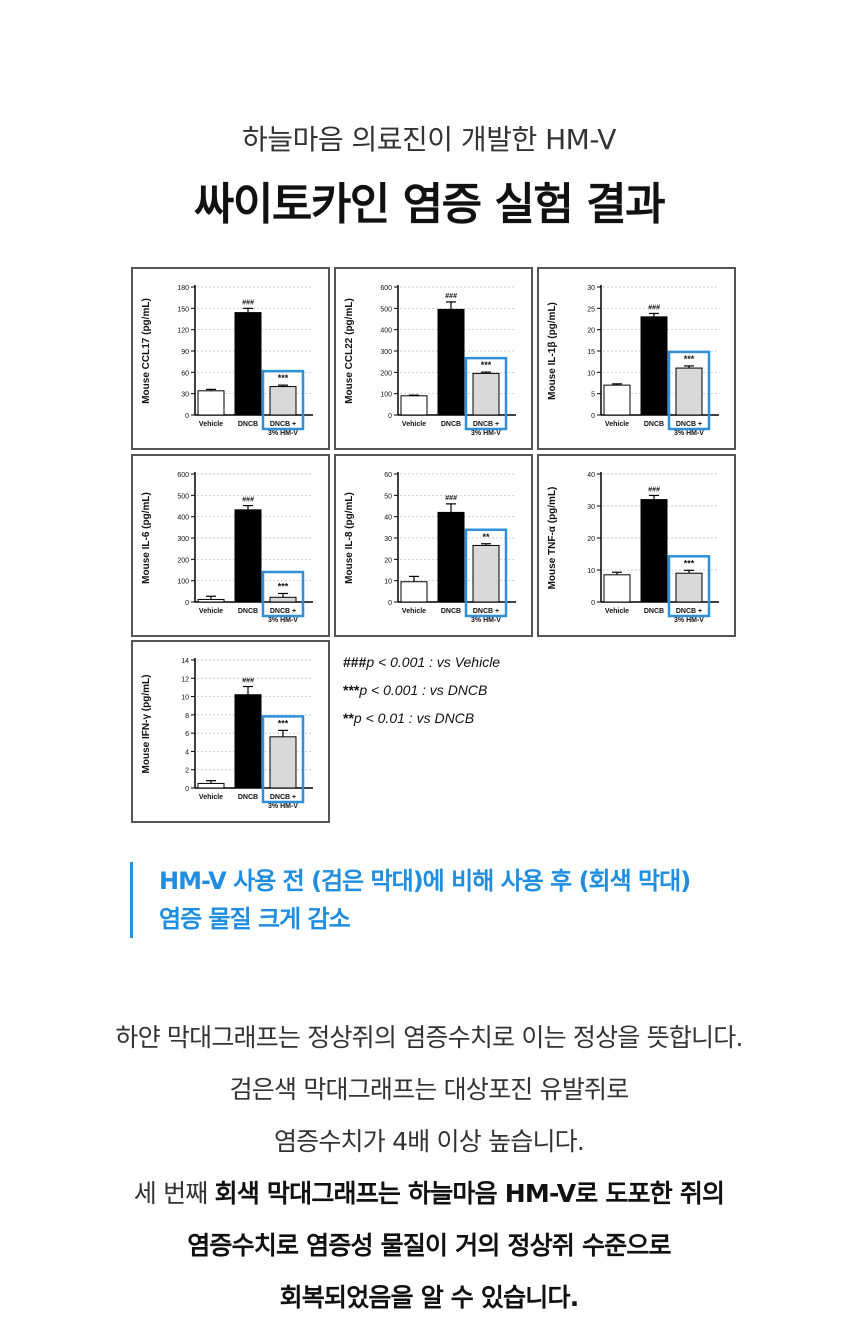 This screenshot has height=1343, width=858. Describe the element at coordinates (183, 331) in the screenshot. I see `y-tick-label: 120` at that location.